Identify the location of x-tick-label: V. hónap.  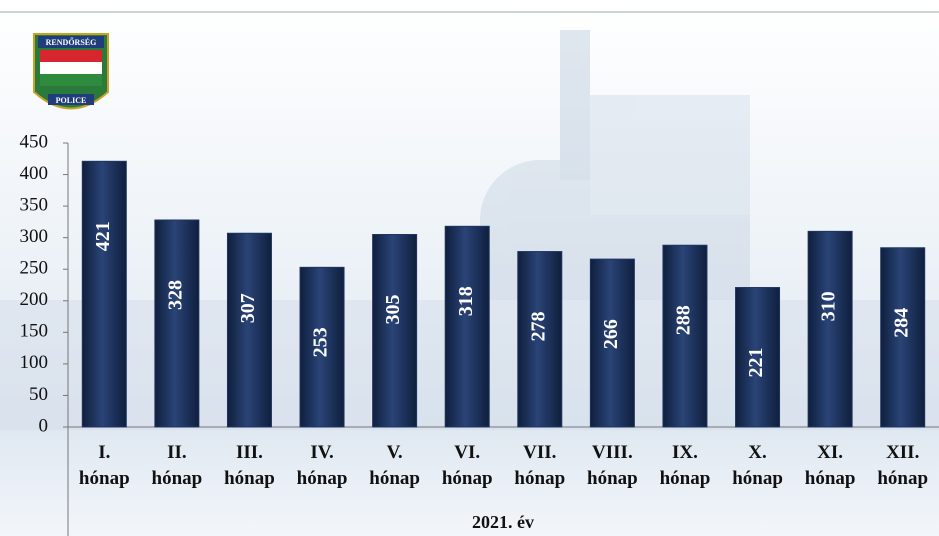
(394, 465).